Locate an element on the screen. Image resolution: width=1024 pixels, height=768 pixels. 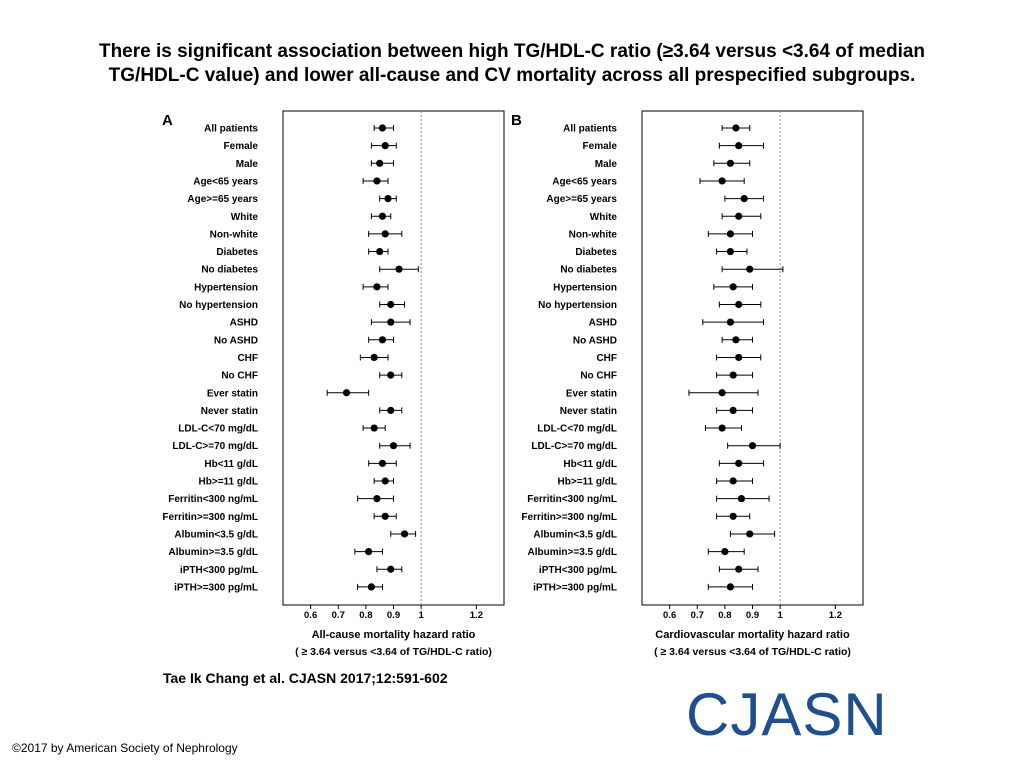
subgroup-label: iPTH>=300 pg/mL is located at coordinates (575, 587).